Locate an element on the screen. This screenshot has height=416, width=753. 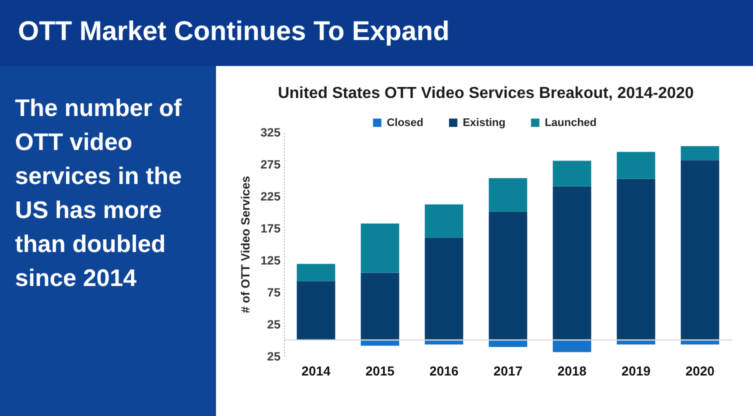
y-tick-label: 275 is located at coordinates (270, 165).